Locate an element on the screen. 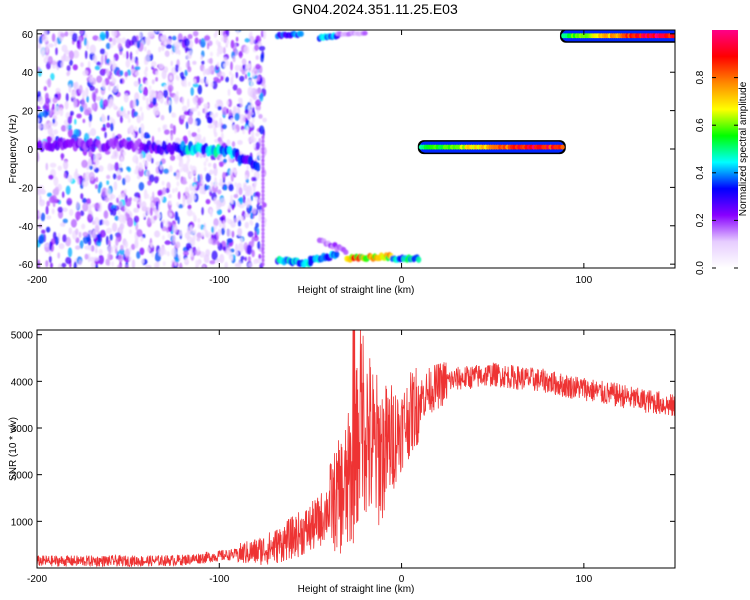 Image resolution: width=750 pixels, height=600 pixels. spectrogram-y-label: Frequency (Hz) is located at coordinates (13, 149).